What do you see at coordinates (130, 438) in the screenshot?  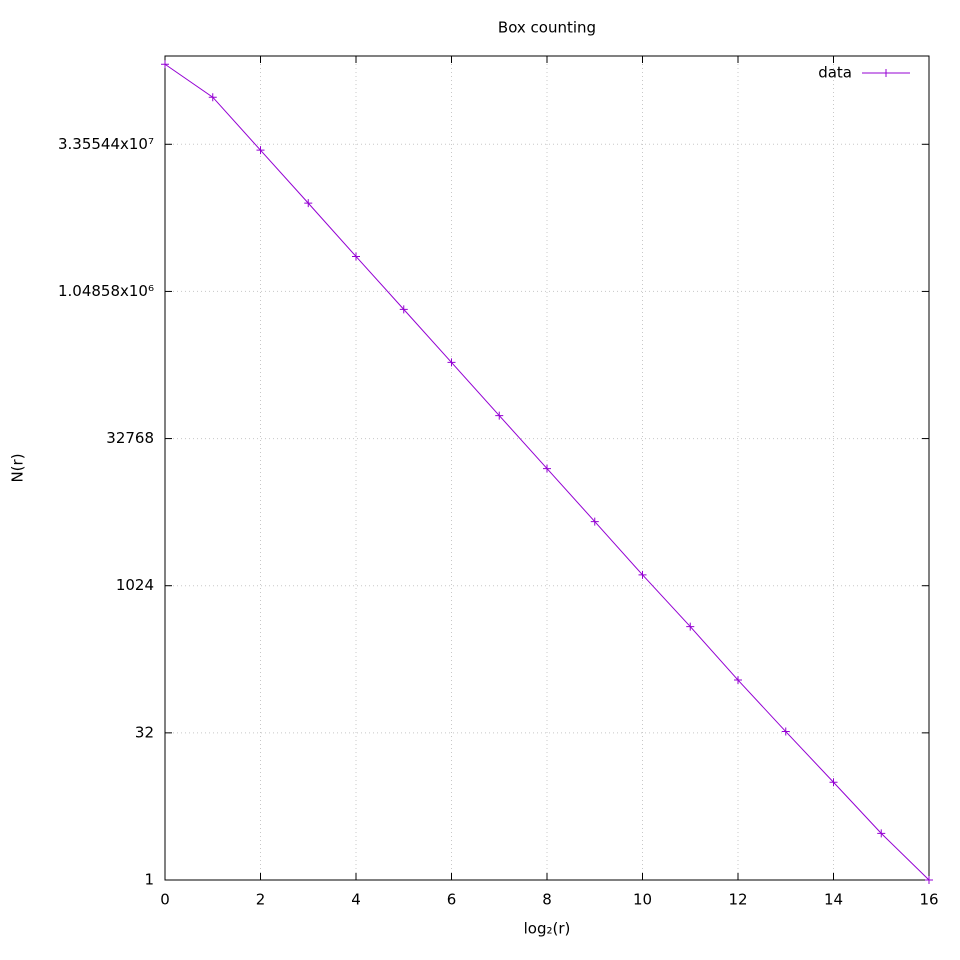 I see `y-tick-label: 32768` at bounding box center [130, 438].